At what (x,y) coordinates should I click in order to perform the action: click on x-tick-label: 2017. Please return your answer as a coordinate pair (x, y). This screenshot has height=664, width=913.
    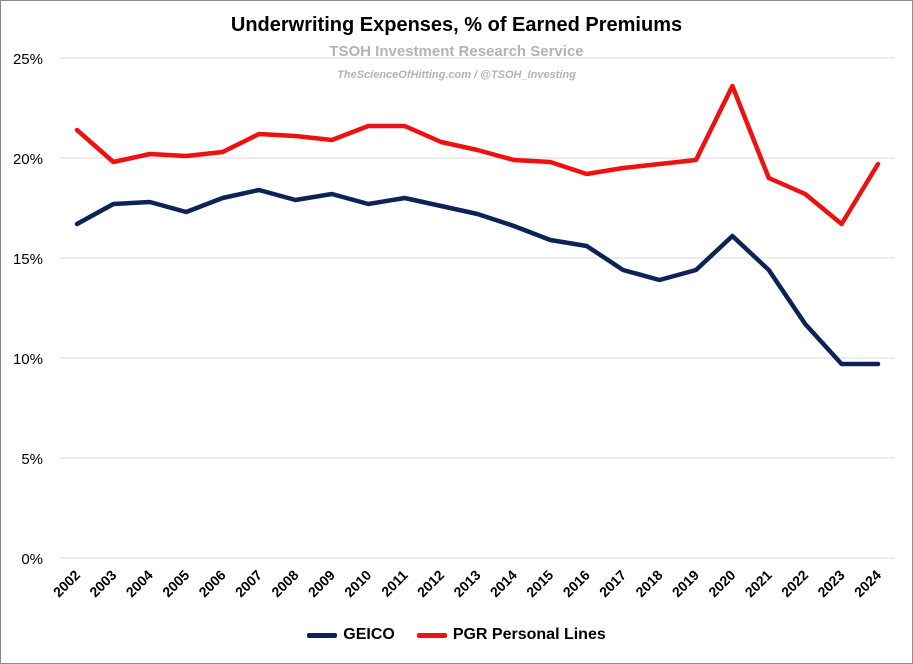
    Looking at the image, I should click on (612, 583).